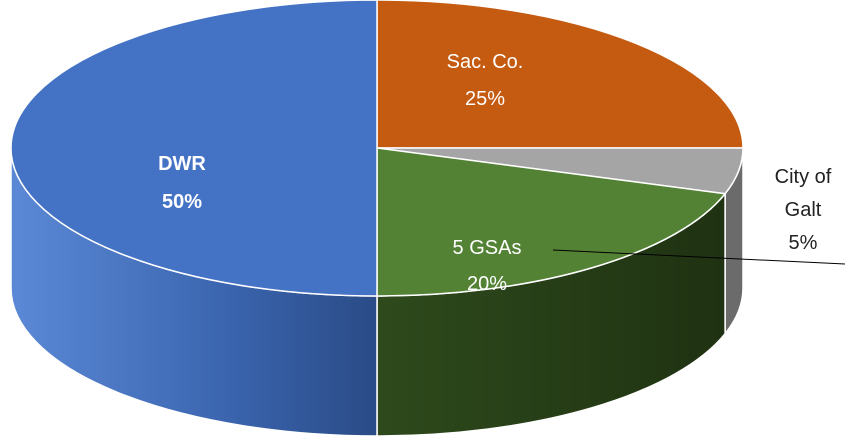  Describe the element at coordinates (485, 80) in the screenshot. I see `label-sac-co: Sac. Co. 25%` at that location.